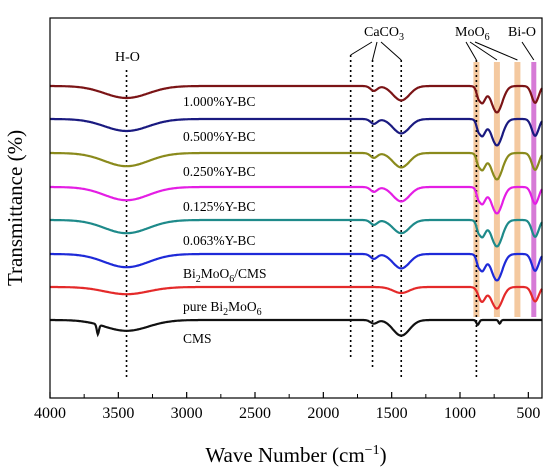 The width and height of the screenshot is (550, 470). What do you see at coordinates (472, 34) in the screenshot?
I see `annotation-moo6: MoO6` at bounding box center [472, 34].